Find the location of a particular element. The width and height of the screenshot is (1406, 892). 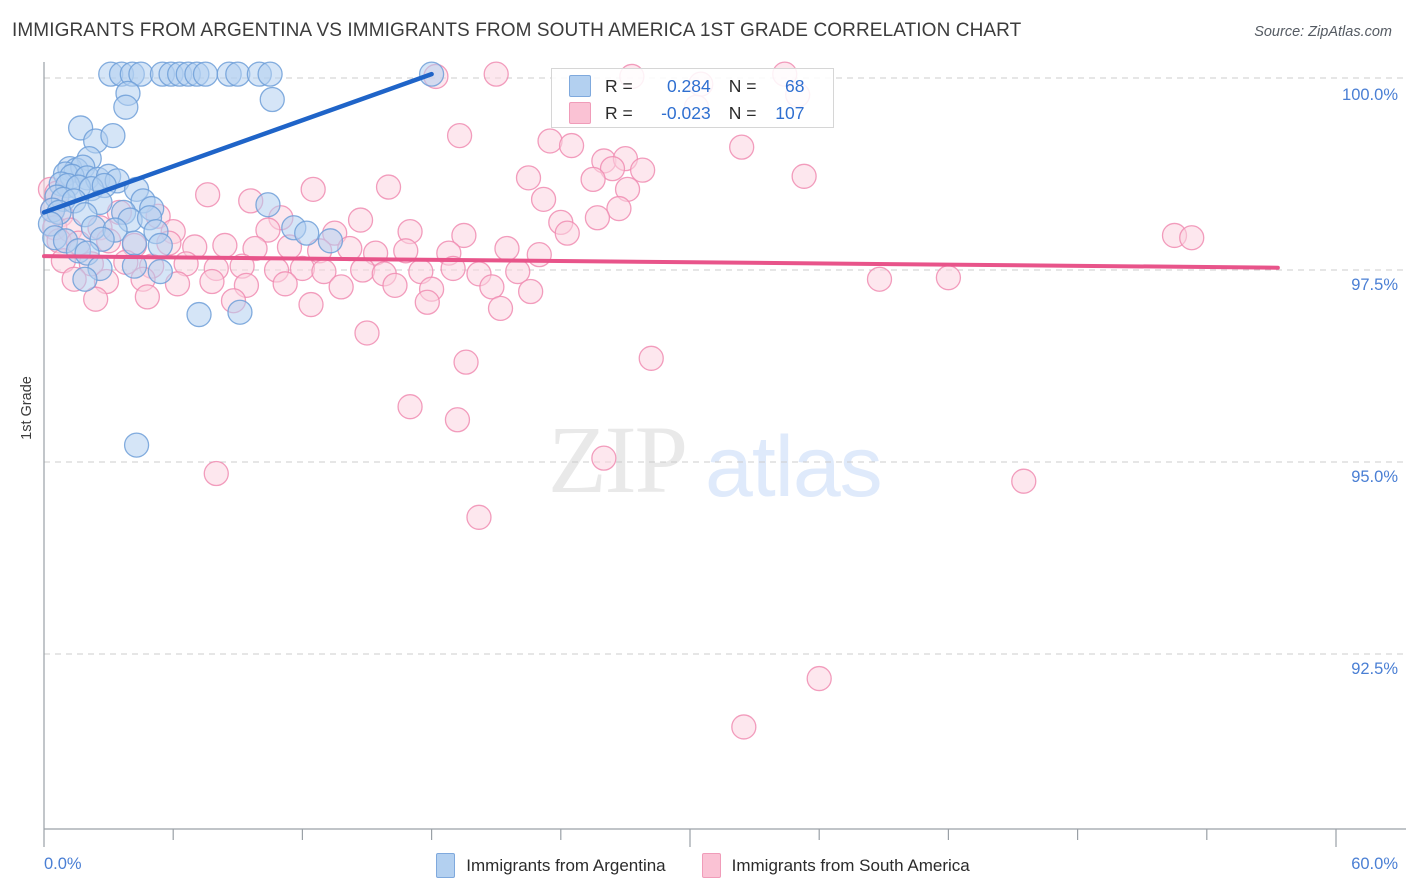

legend-label-argentina: Immigrants from Argentina is located at coordinates (566, 865).